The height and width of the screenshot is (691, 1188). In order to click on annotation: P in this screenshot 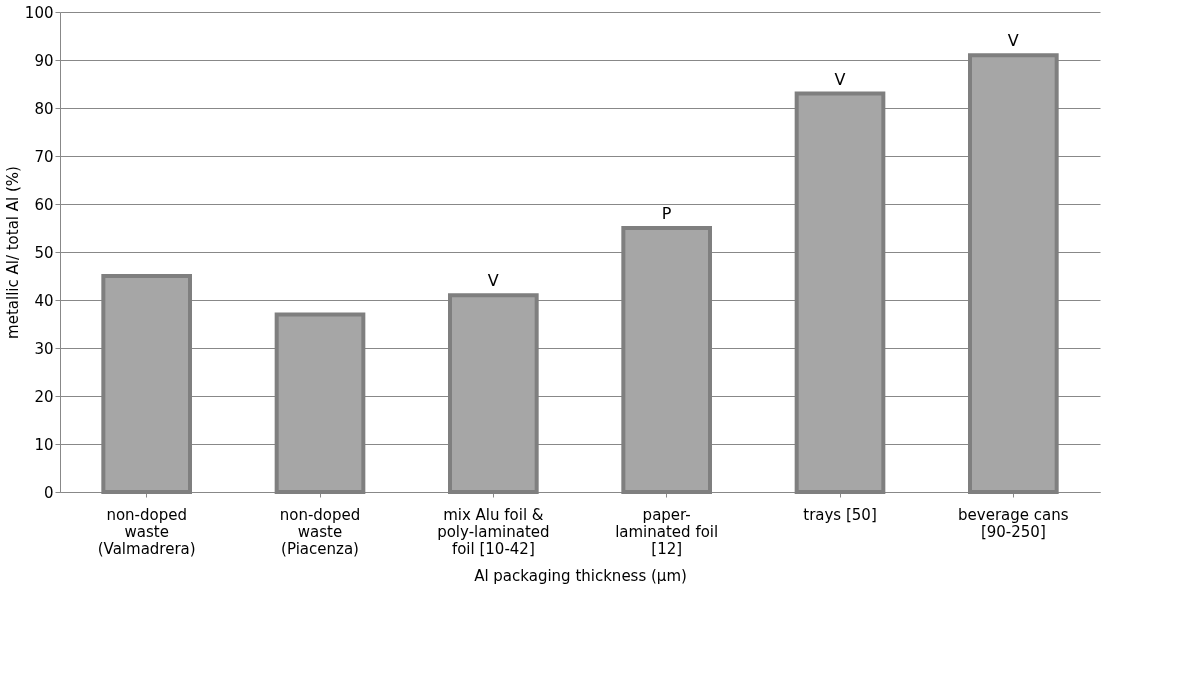, I will do `click(666, 213)`.